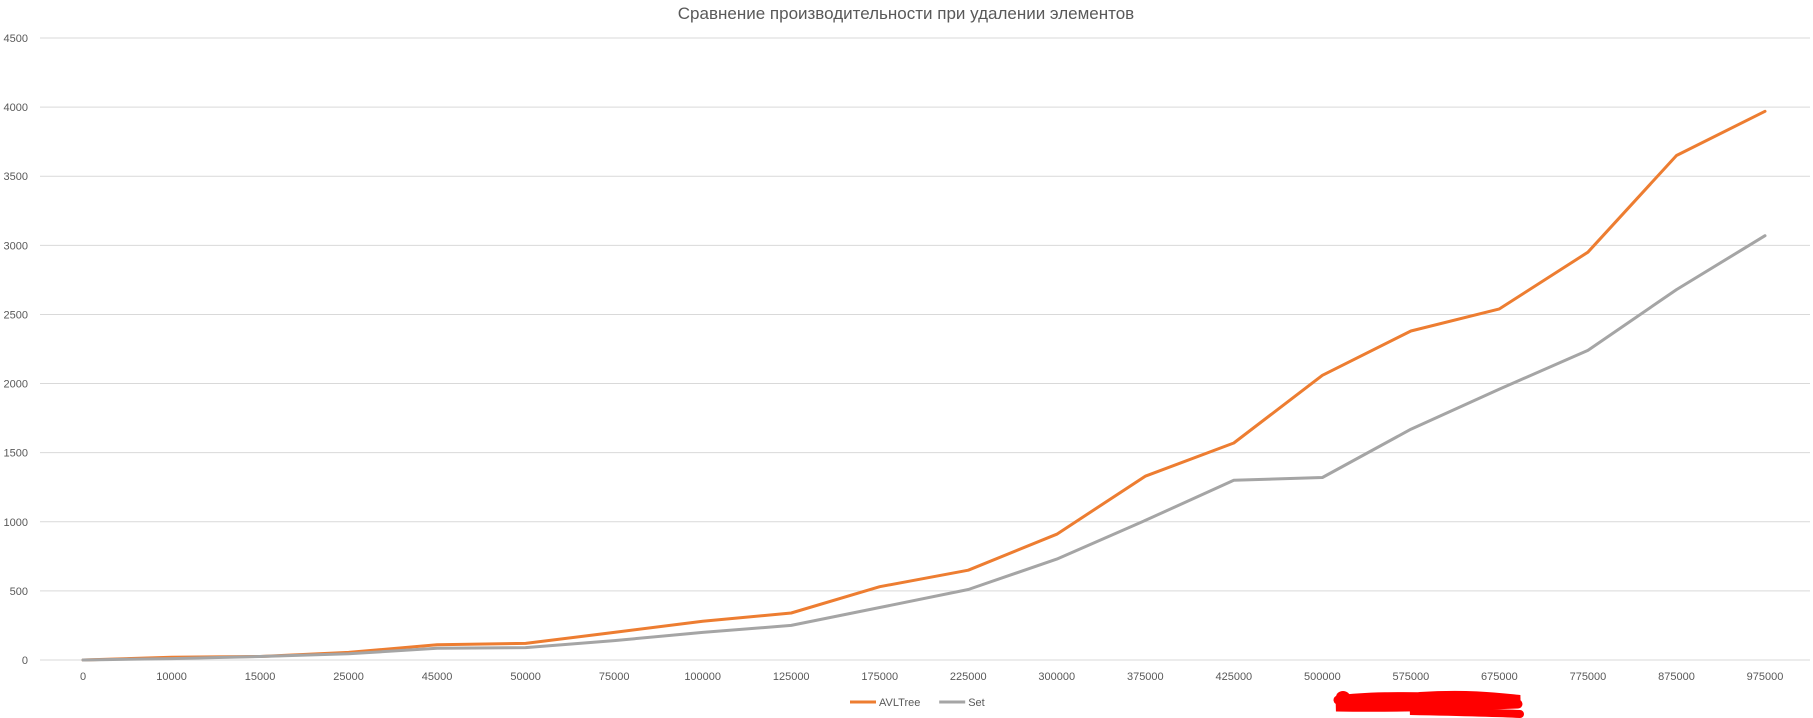  I want to click on y-axis-ticks: 0 500 1000 1500 2000 2500 3000 3500 4000 4500, so click(16, 350).